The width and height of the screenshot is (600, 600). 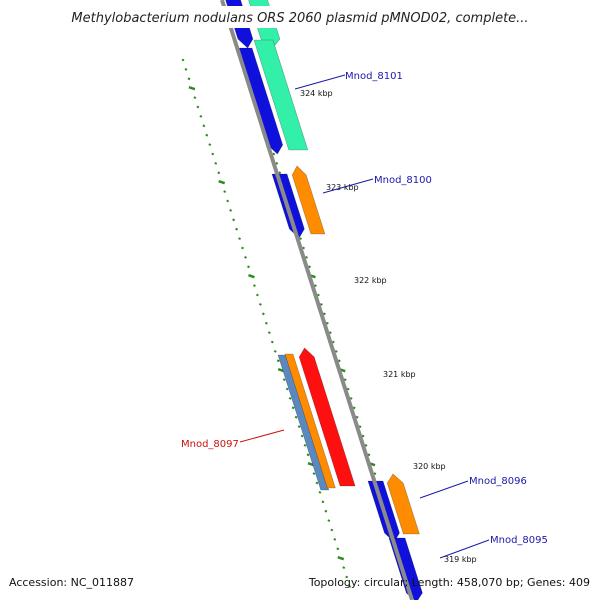 I want to click on scale-label-321: 321 kbp, so click(x=399, y=374).